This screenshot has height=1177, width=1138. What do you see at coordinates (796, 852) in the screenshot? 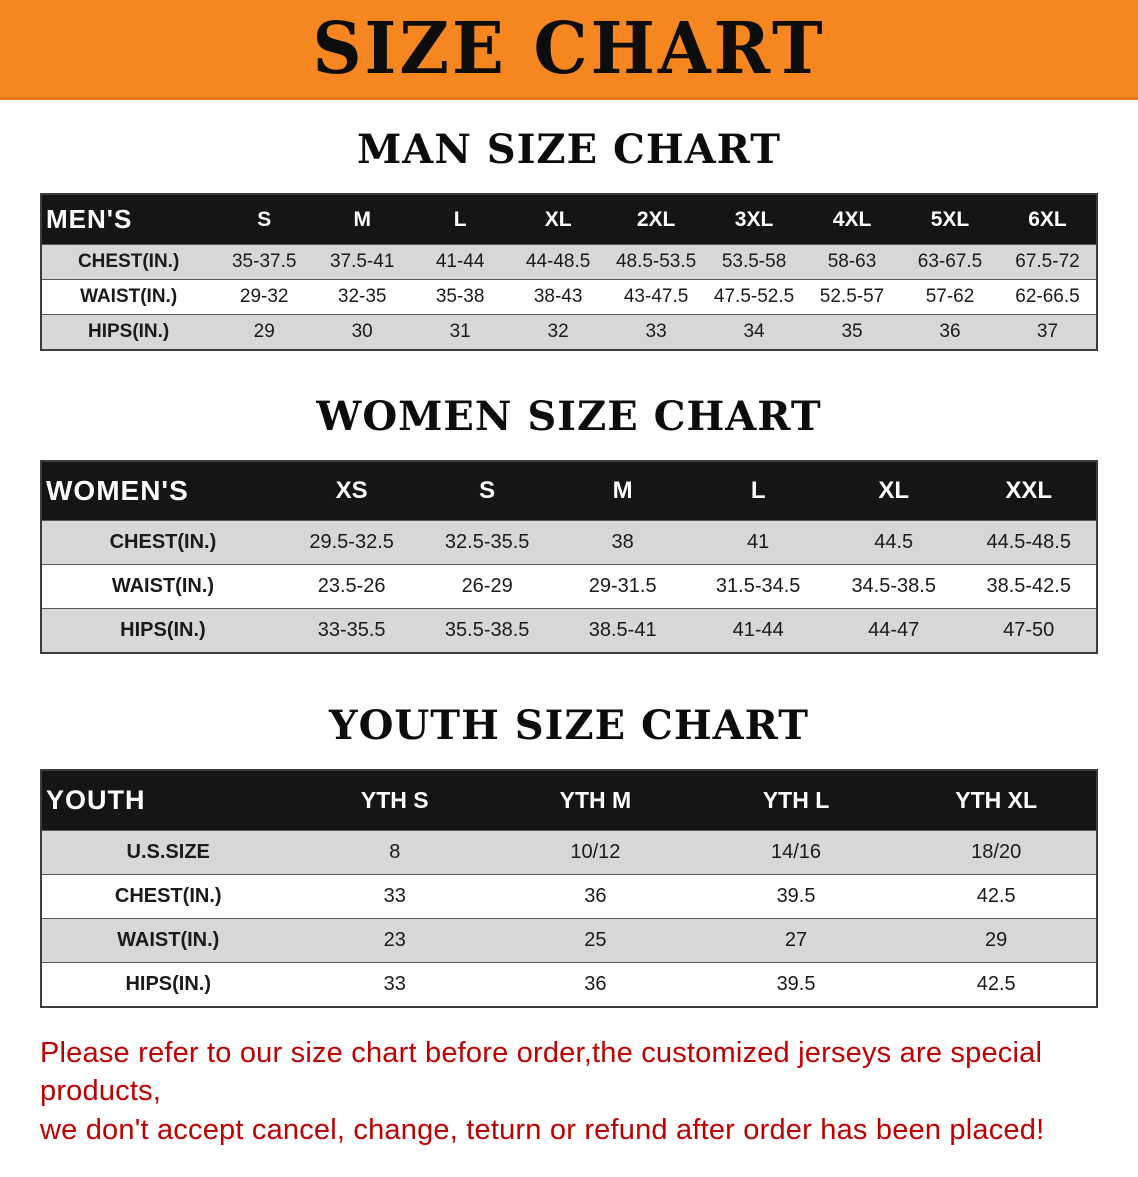
I see `youth-size-value-cell: 14/16` at bounding box center [796, 852].